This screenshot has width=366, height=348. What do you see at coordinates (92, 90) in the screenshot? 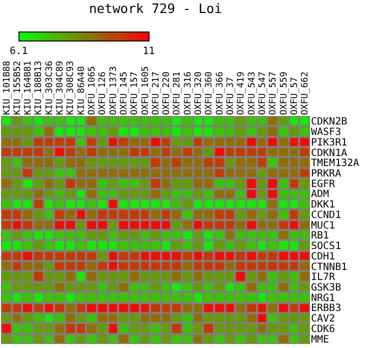
I see `x-tick-label: OXFU_1065` at bounding box center [92, 90].